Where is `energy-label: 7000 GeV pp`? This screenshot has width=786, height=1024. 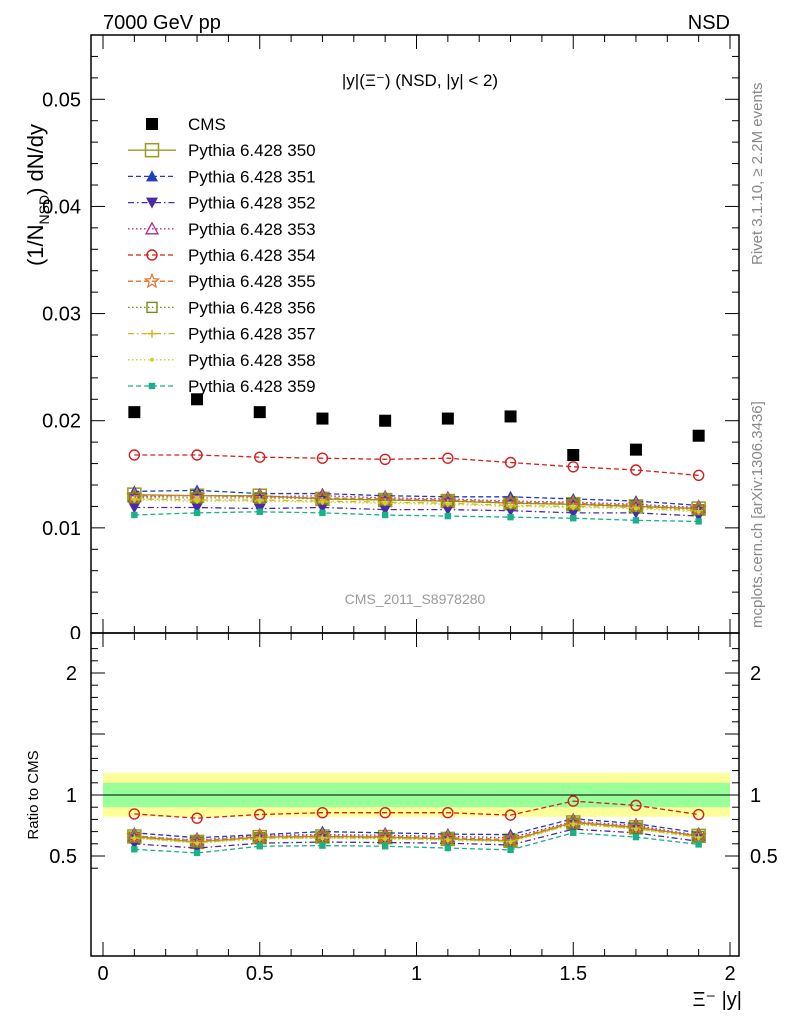 energy-label: 7000 GeV pp is located at coordinates (162, 23).